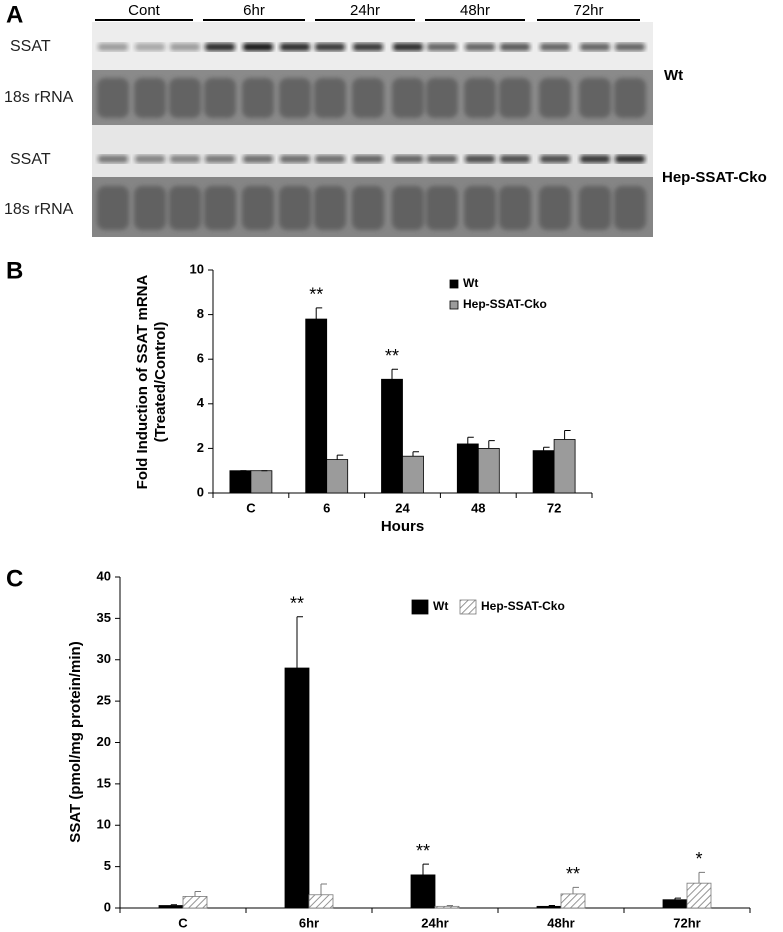 Image resolution: width=783 pixels, height=932 pixels. Describe the element at coordinates (372, 151) in the screenshot. I see `blot-strip` at that location.